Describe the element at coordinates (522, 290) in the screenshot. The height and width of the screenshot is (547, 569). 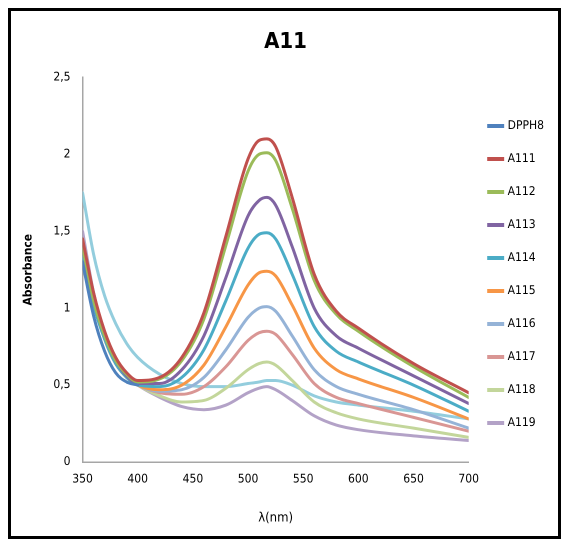
I see `legend-label: A115` at that location.